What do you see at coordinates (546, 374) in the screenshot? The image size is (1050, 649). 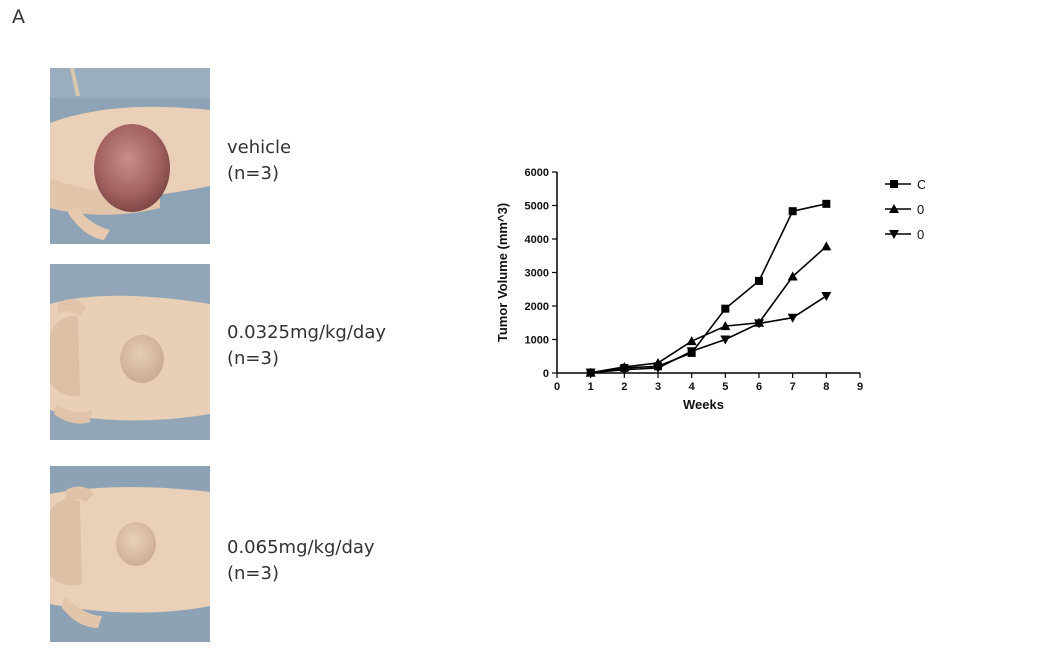 I see `y-tick-label: 0` at bounding box center [546, 374].